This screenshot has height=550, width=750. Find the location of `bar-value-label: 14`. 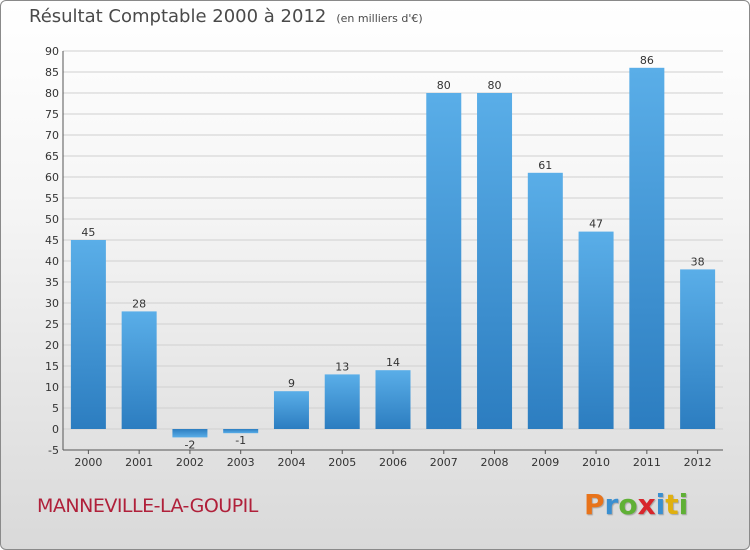

bar-value-label: 14 is located at coordinates (393, 362).